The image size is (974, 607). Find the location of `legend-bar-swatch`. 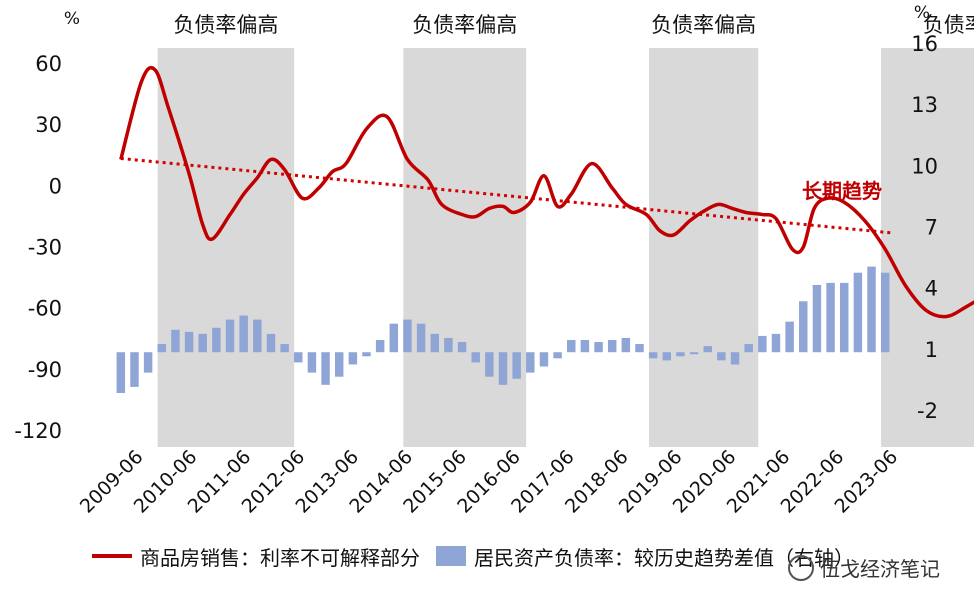

legend-bar-swatch is located at coordinates (451, 556).